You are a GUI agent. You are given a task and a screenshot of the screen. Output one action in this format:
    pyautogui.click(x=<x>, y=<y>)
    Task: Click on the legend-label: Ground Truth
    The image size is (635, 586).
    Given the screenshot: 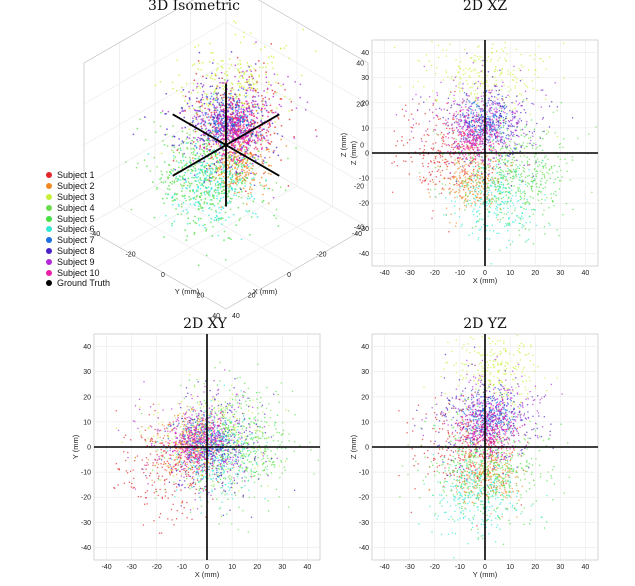 What is the action you would take?
    pyautogui.click(x=84, y=283)
    